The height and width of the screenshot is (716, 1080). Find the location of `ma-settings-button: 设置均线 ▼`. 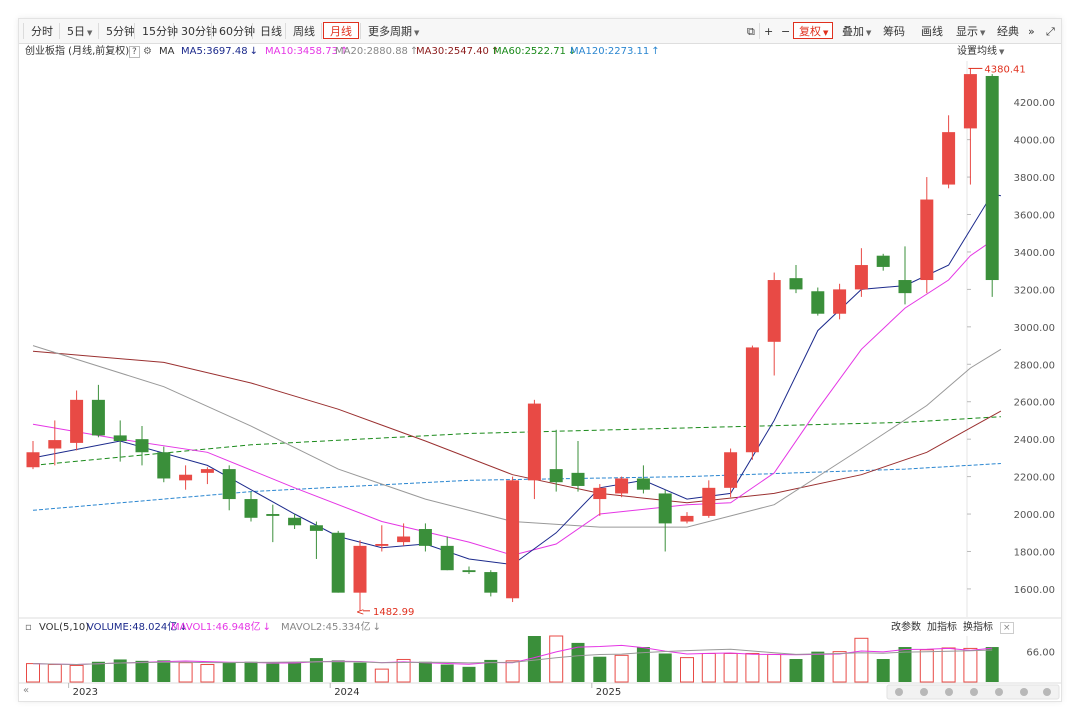

ma-settings-button: 设置均线 ▼ is located at coordinates (981, 51).